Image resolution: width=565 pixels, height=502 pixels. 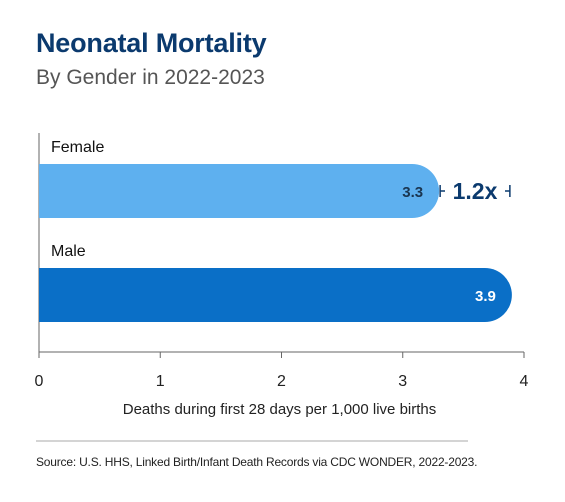 I want to click on chart-subtitle: By Gender in 2022-2023, so click(x=150, y=77).